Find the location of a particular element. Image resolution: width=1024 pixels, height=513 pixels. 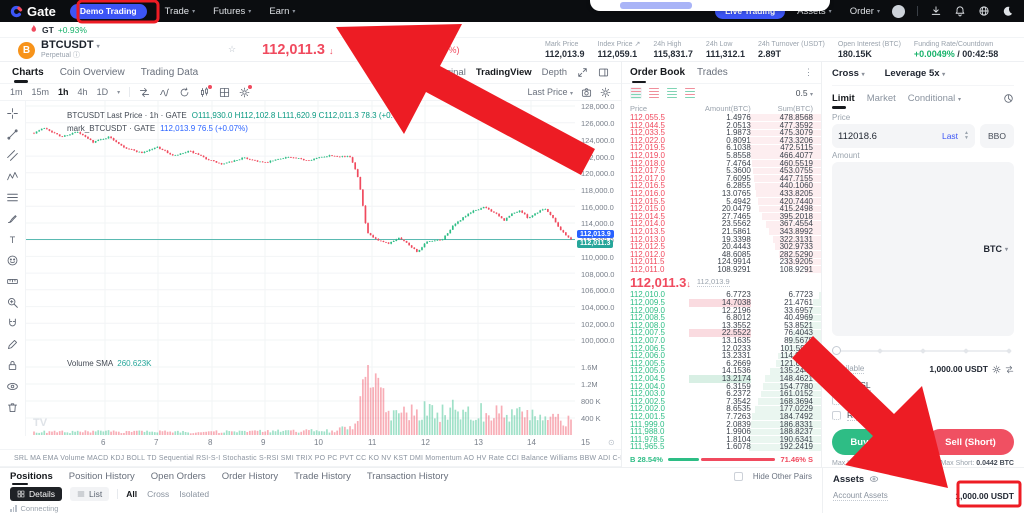

search-popup is located at coordinates (710, 5).